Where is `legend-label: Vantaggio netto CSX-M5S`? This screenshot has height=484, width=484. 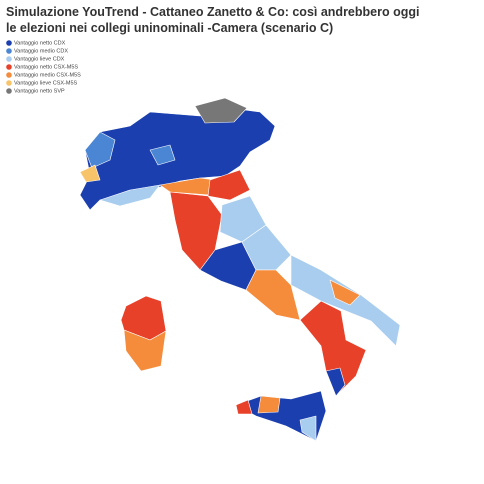 legend-label: Vantaggio netto CSX-M5S is located at coordinates (46, 67).